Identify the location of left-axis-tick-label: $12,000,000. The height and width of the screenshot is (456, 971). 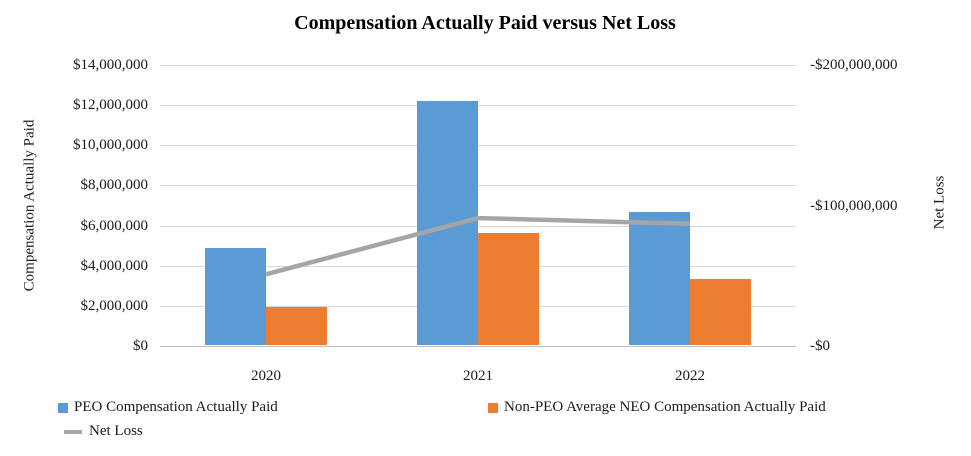
(110, 105).